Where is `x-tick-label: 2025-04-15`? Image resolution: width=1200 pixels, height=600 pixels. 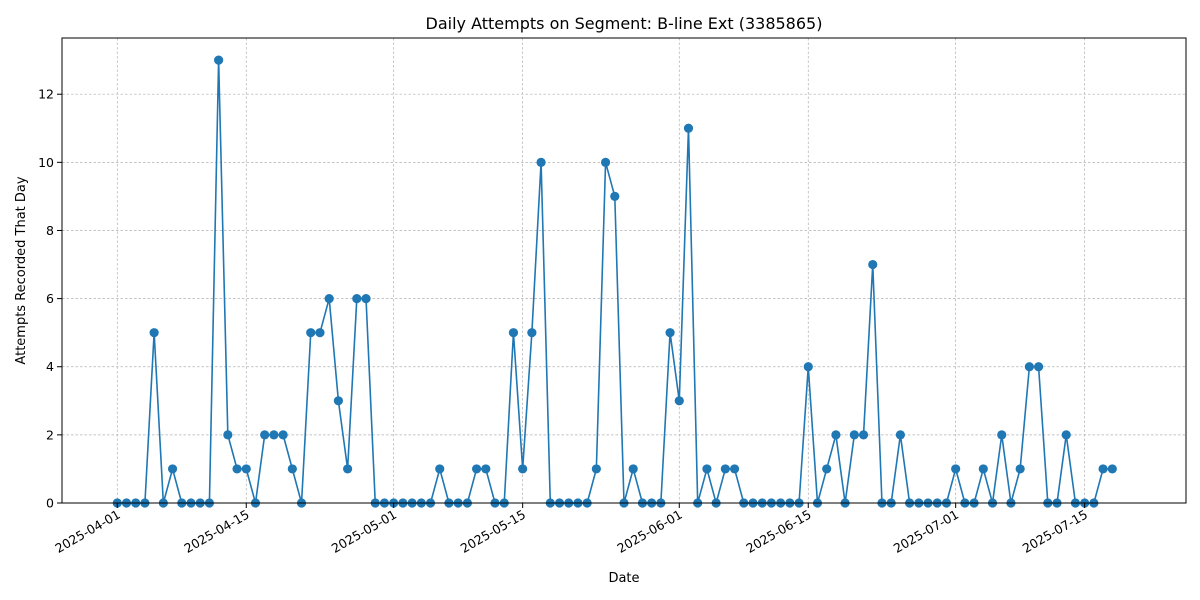
x-tick-label: 2025-04-15 is located at coordinates (216, 531).